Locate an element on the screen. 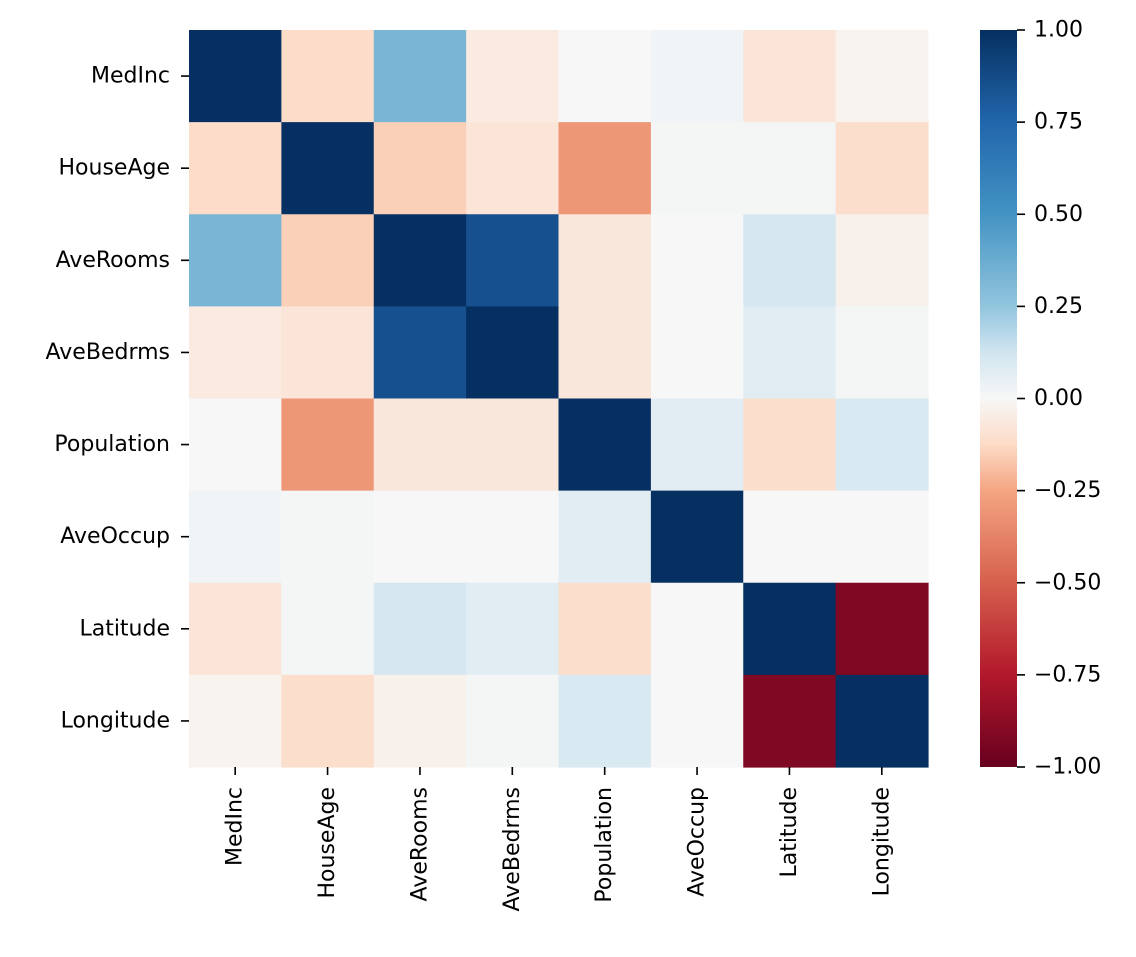 Image resolution: width=1136 pixels, height=957 pixels. heatmap-cell-AveRooms-AveOccup is located at coordinates (697, 260).